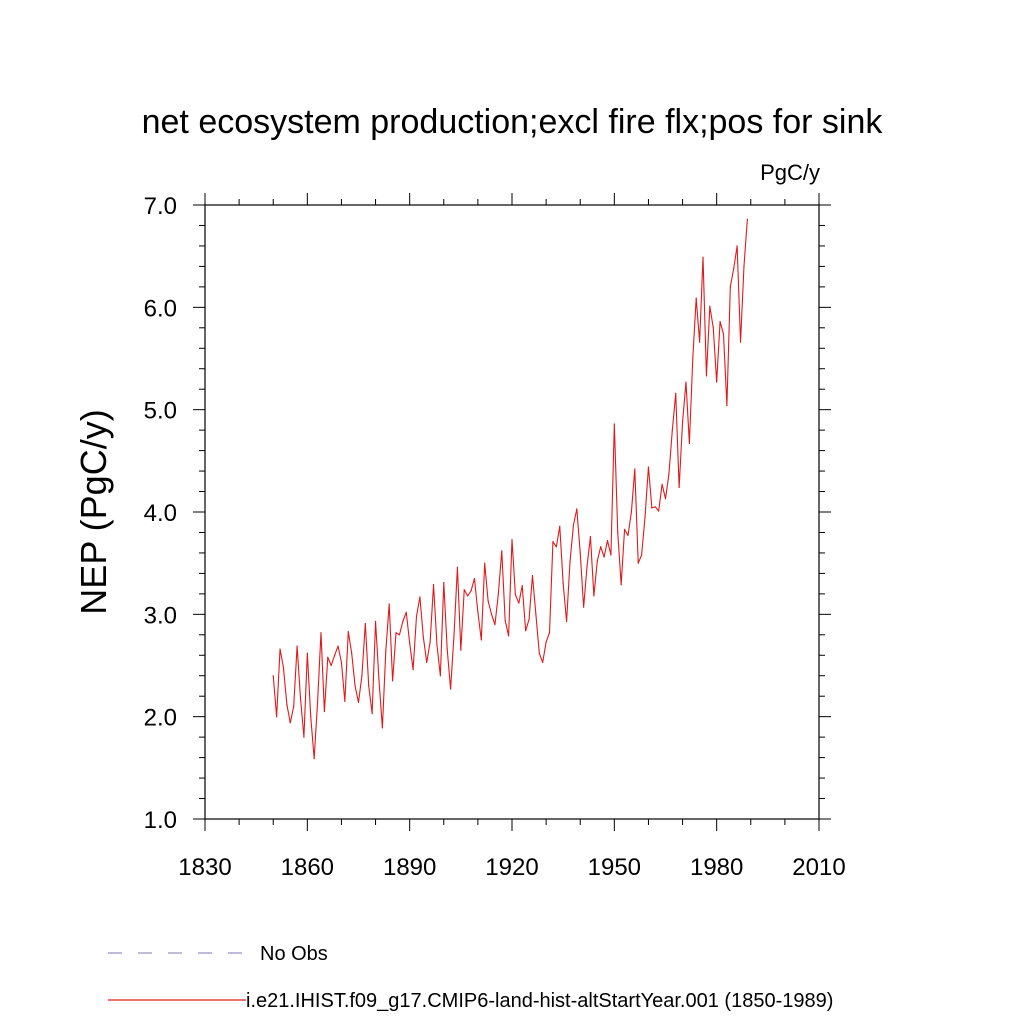 The height and width of the screenshot is (1024, 1024). I want to click on y-tick-label: 2.0, so click(160, 718).